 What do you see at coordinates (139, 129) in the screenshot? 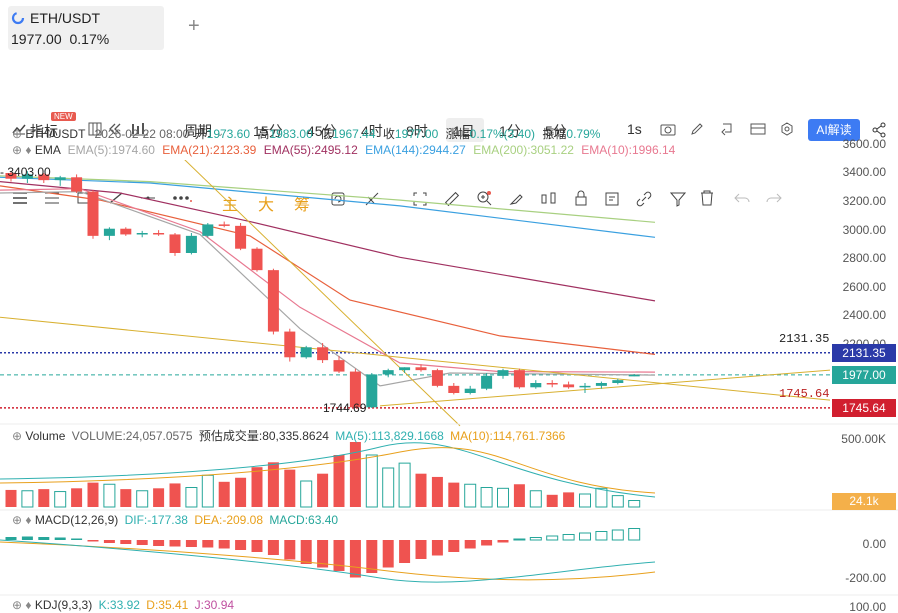
I see `bars-icon` at bounding box center [139, 129].